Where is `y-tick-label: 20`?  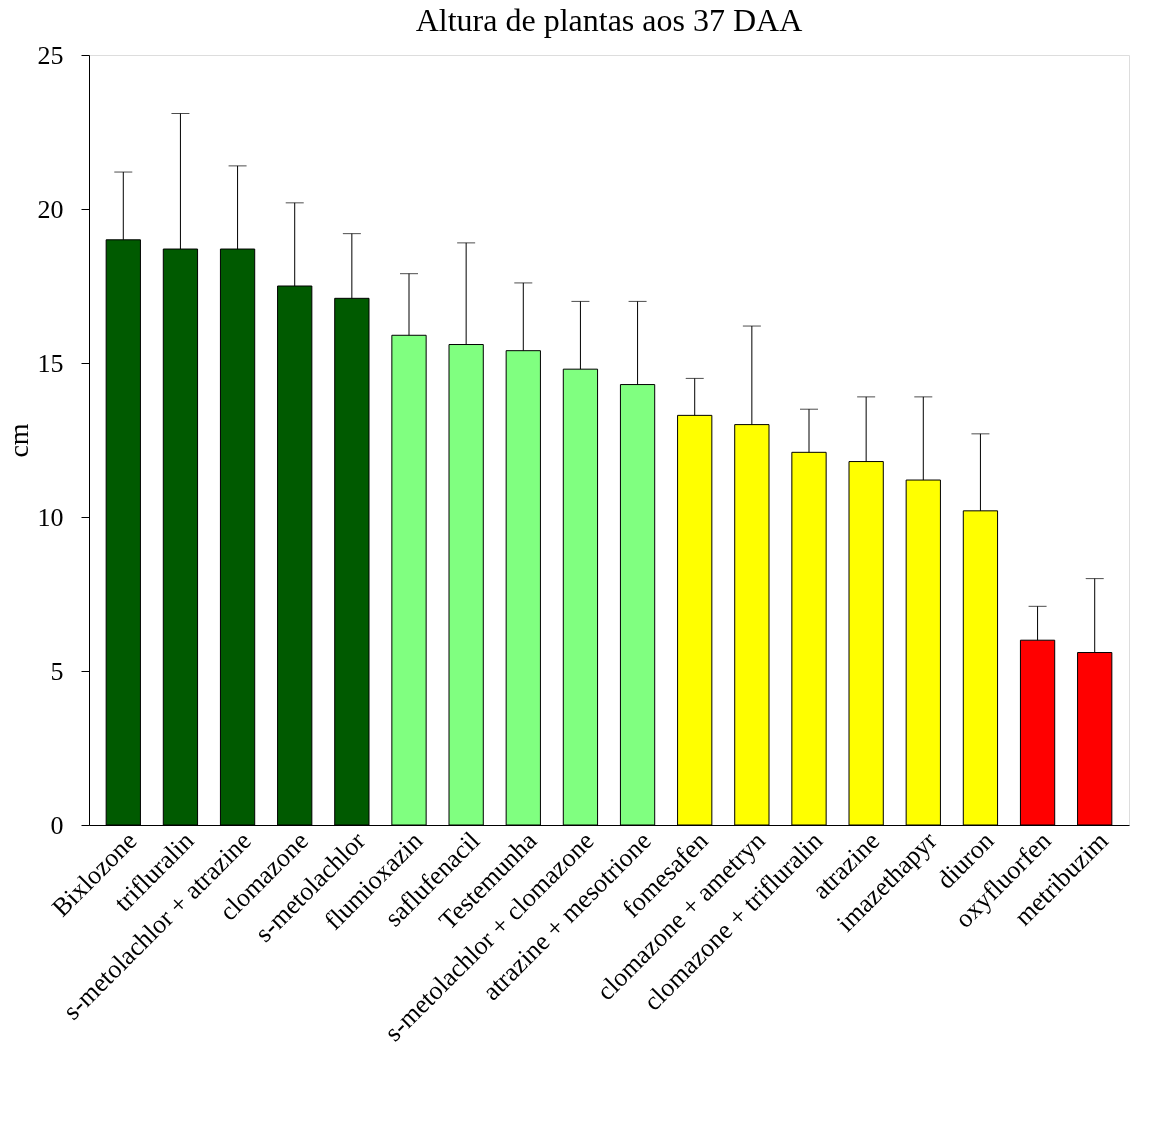 y-tick-label: 20 is located at coordinates (50, 209).